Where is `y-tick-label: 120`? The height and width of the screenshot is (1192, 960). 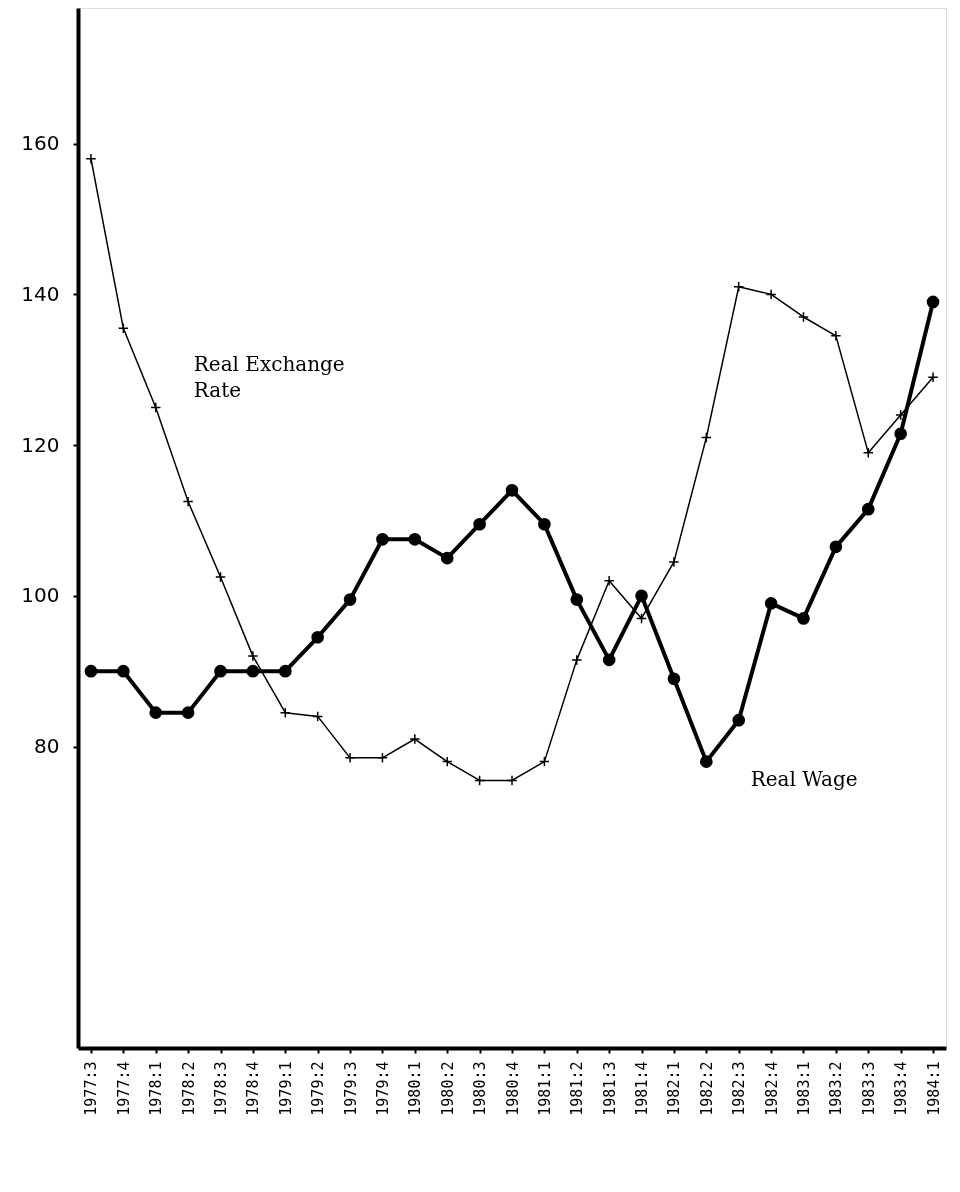
y-tick-label: 120 is located at coordinates (40, 444).